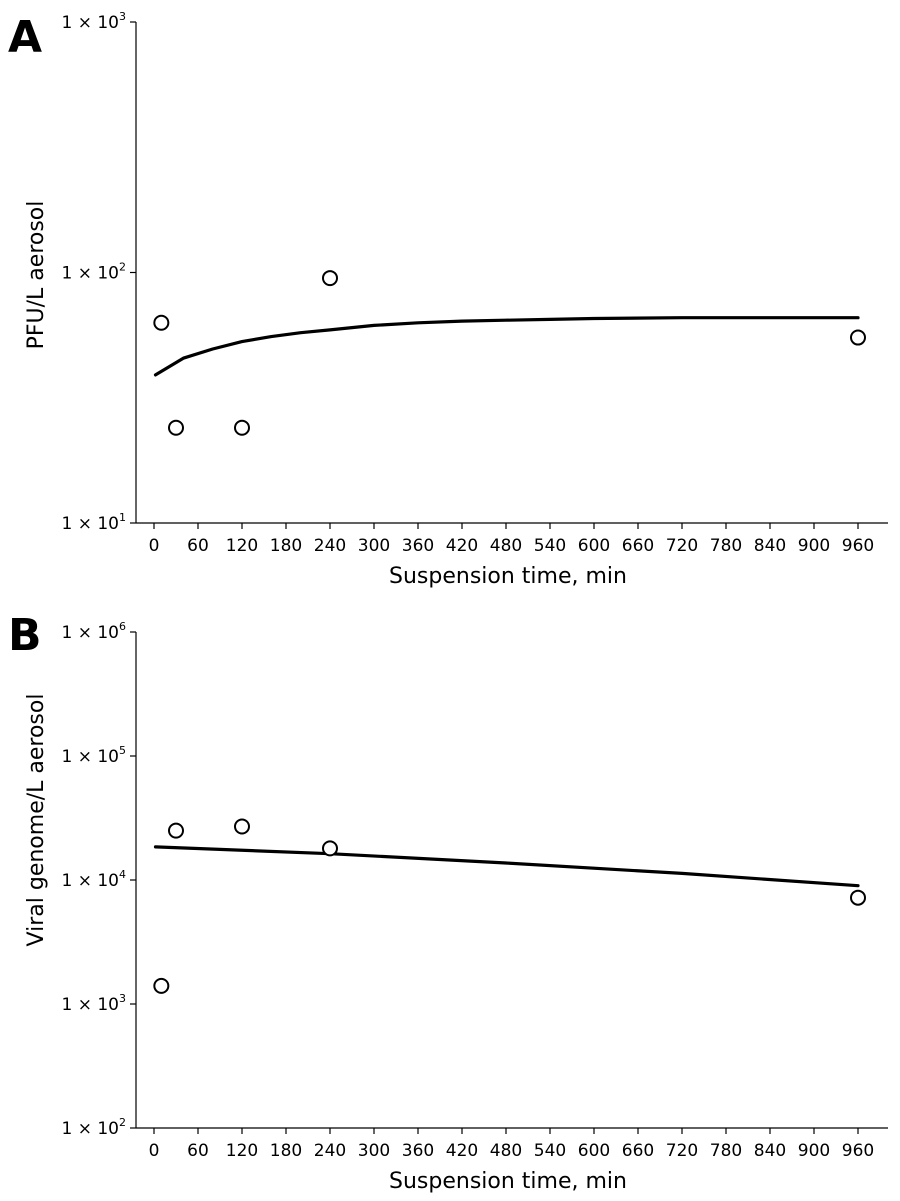  Describe the element at coordinates (36, 275) in the screenshot. I see `y-axis-label-a: PFU/L aerosol` at that location.